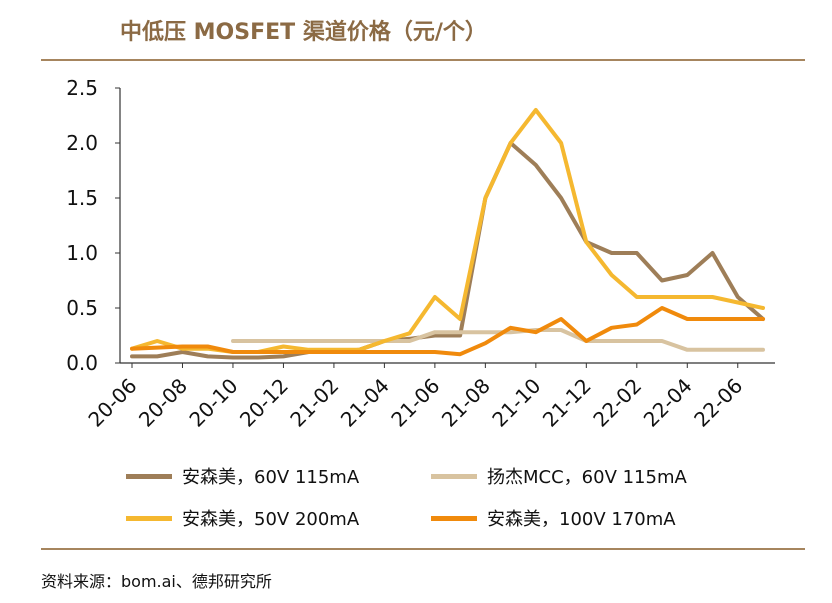  What do you see at coordinates (365, 403) in the screenshot?
I see `x-tick-label: 21-04` at bounding box center [365, 403].